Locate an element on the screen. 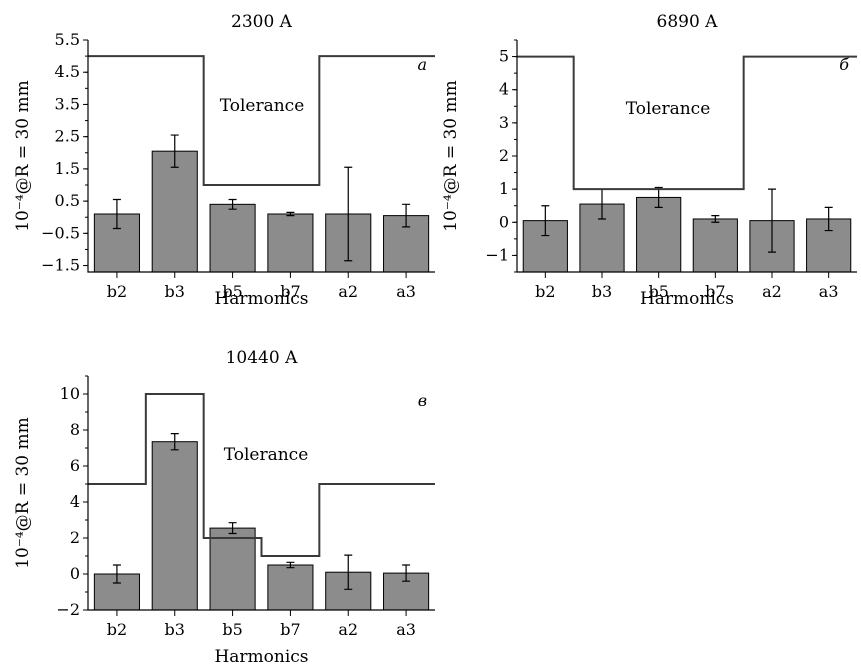  panel-label: в is located at coordinates (422, 400).